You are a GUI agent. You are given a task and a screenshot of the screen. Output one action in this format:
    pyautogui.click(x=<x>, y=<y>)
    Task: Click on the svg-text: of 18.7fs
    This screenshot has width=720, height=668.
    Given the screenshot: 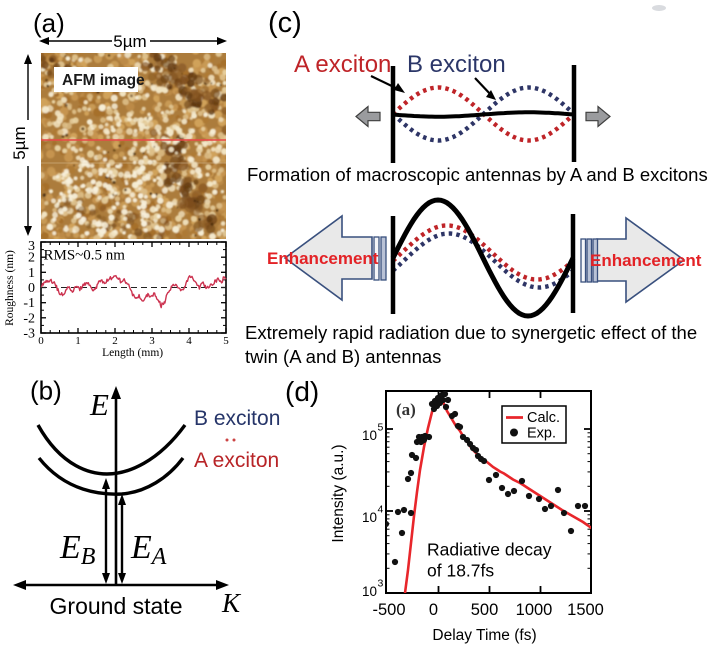 What is the action you would take?
    pyautogui.click(x=460, y=571)
    